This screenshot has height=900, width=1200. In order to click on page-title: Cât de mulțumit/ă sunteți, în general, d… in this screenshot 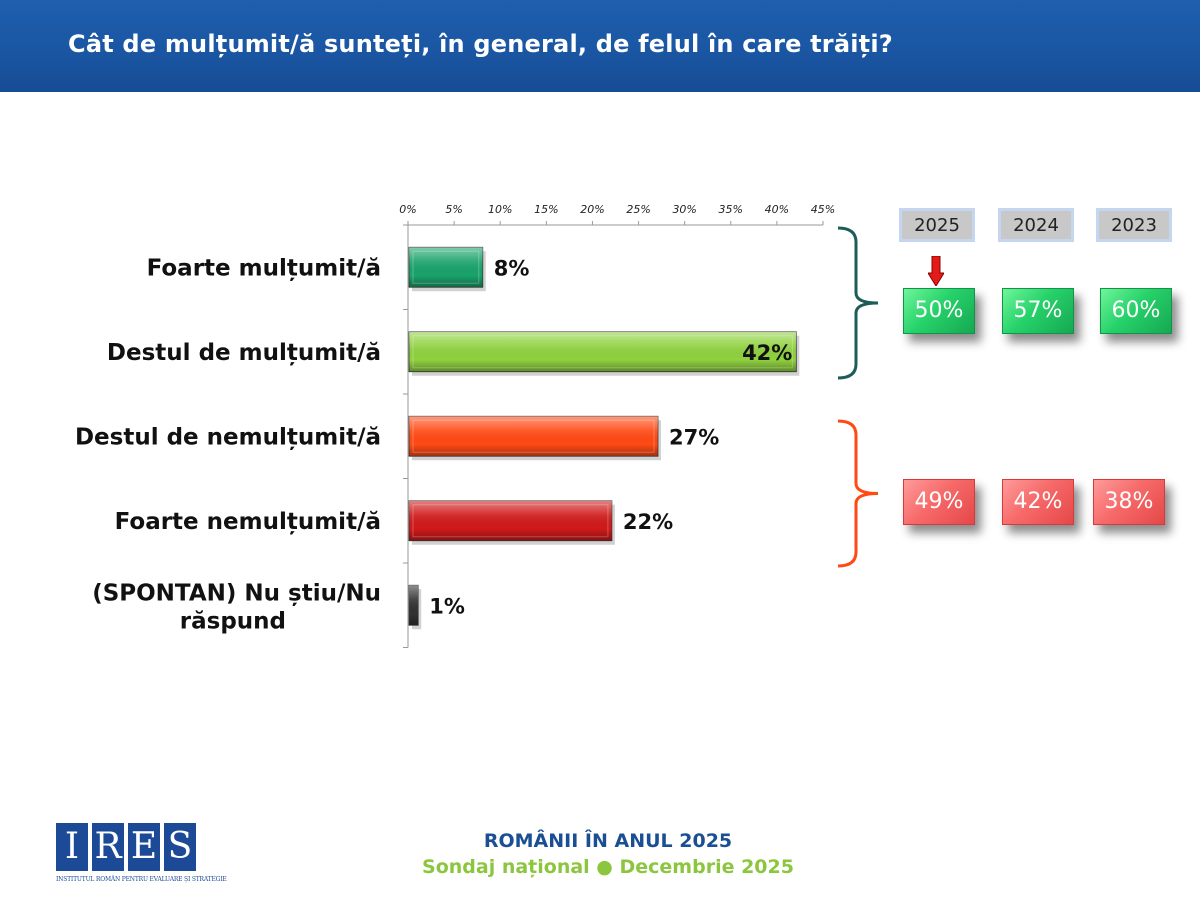, I will do `click(480, 44)`.